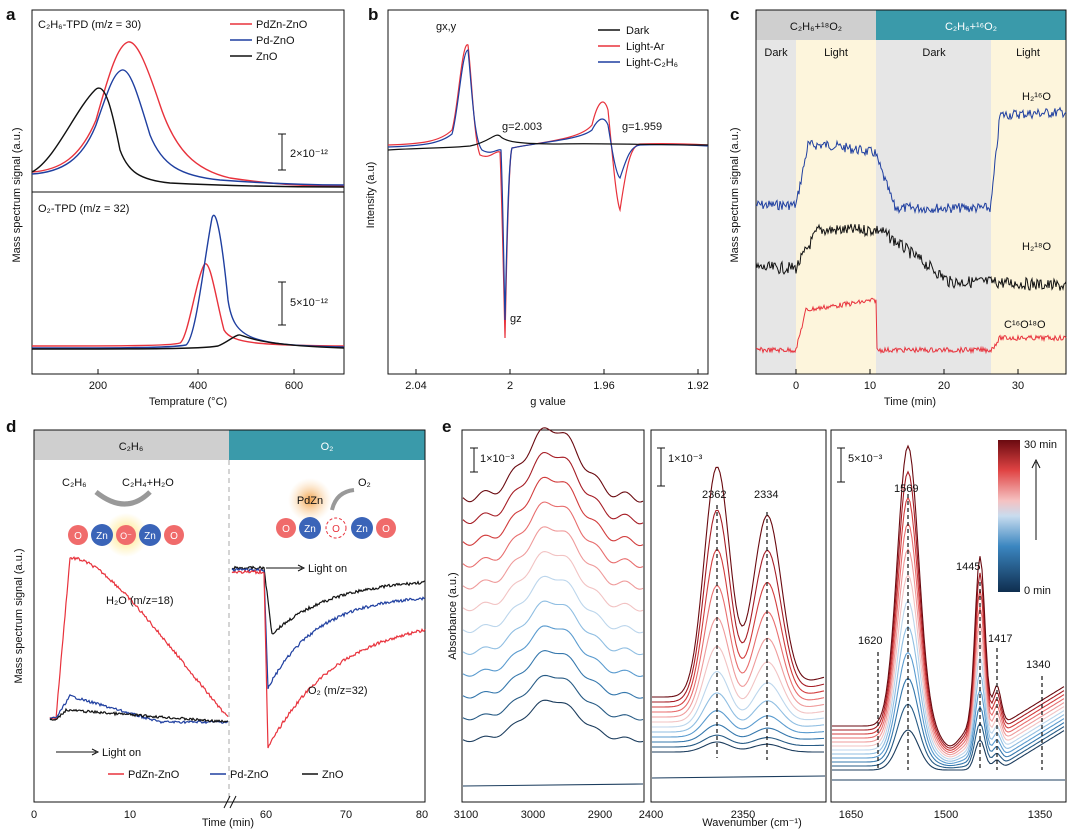 This screenshot has width=1080, height=832. I want to click on label-c16o18o: C¹⁶O¹⁸O, so click(1025, 325).